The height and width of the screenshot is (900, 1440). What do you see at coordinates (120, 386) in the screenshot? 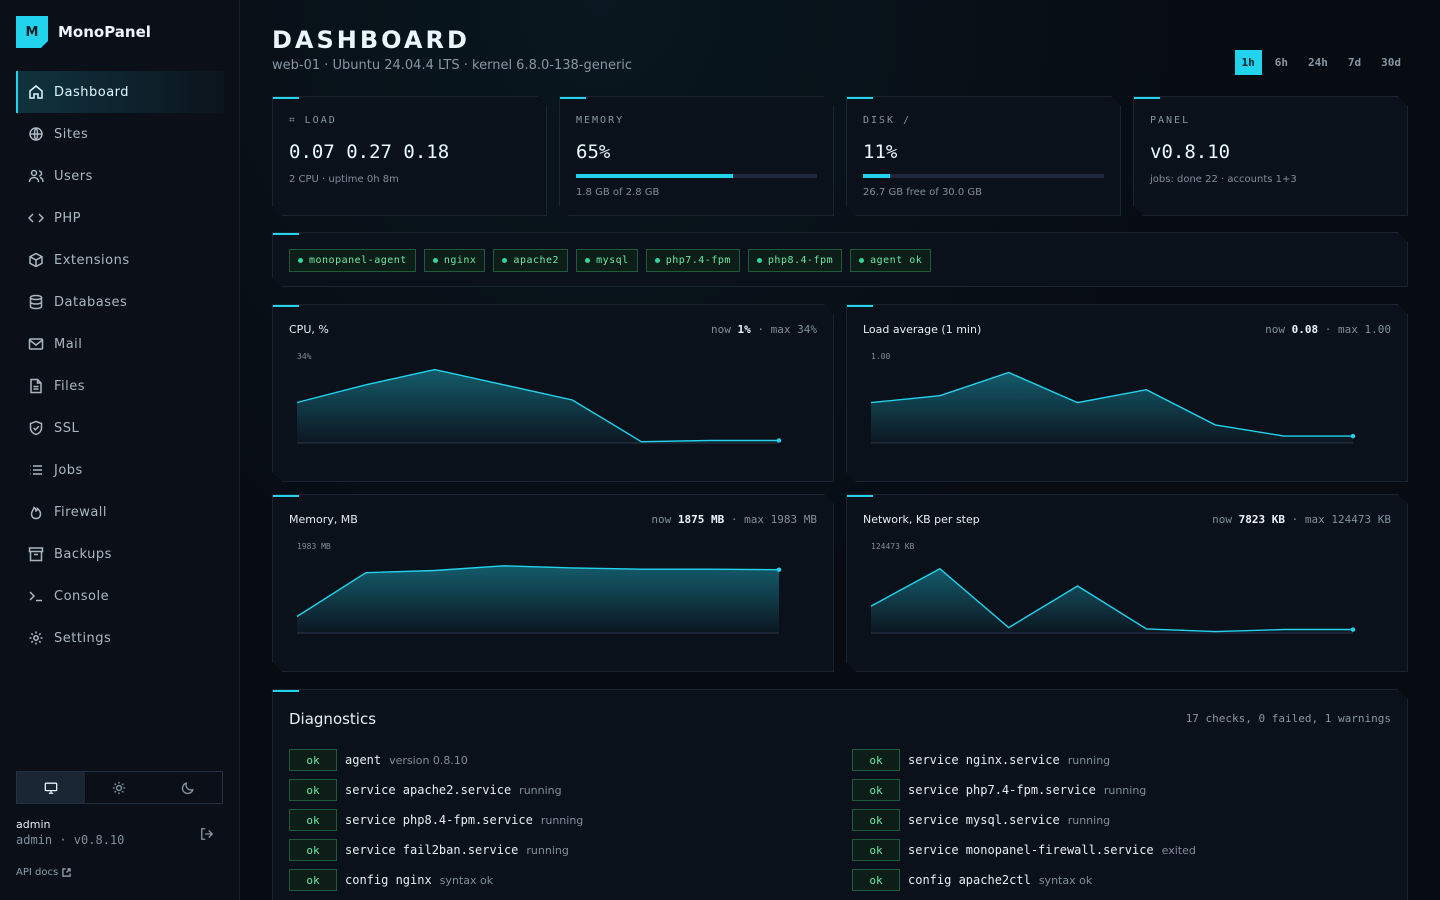
I see `sidebar-item-files: Files` at bounding box center [120, 386].